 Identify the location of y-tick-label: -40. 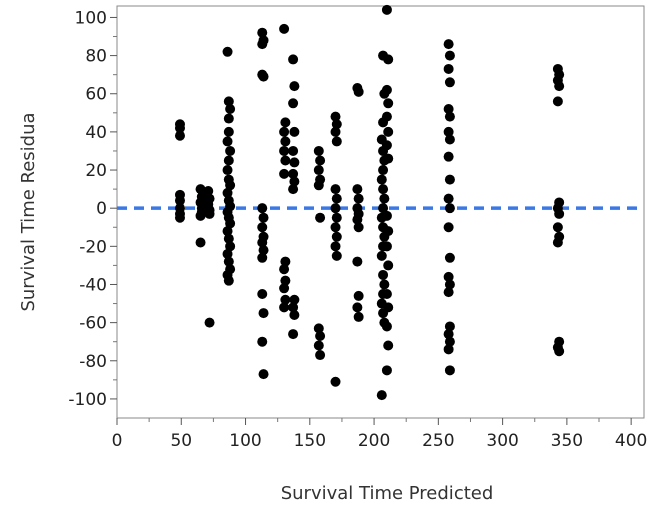
(93, 285).